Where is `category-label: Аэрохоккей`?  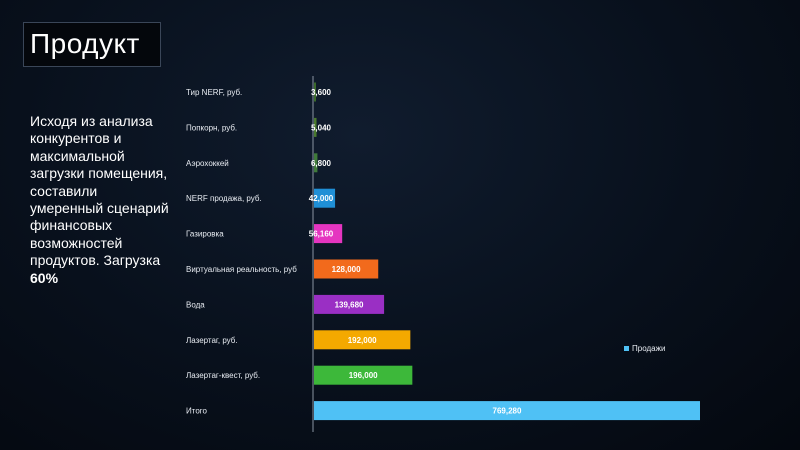 category-label: Аэрохоккей is located at coordinates (207, 163).